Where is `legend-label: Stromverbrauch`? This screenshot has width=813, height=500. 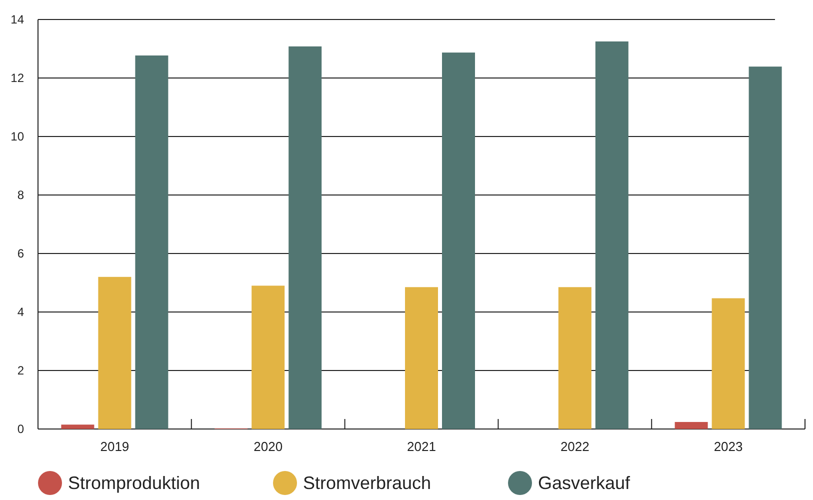 legend-label: Stromverbrauch is located at coordinates (367, 483).